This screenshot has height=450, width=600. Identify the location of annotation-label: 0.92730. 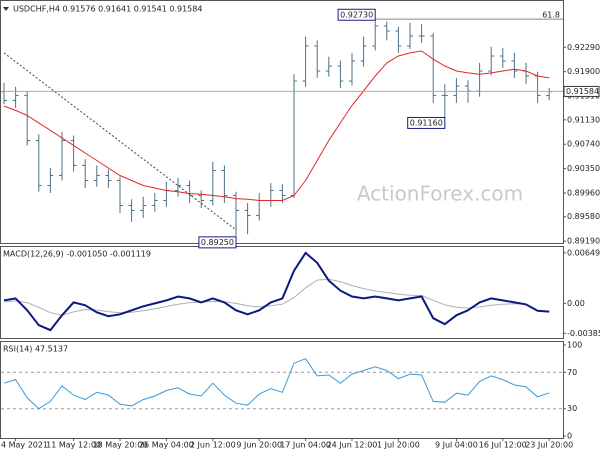
(356, 14).